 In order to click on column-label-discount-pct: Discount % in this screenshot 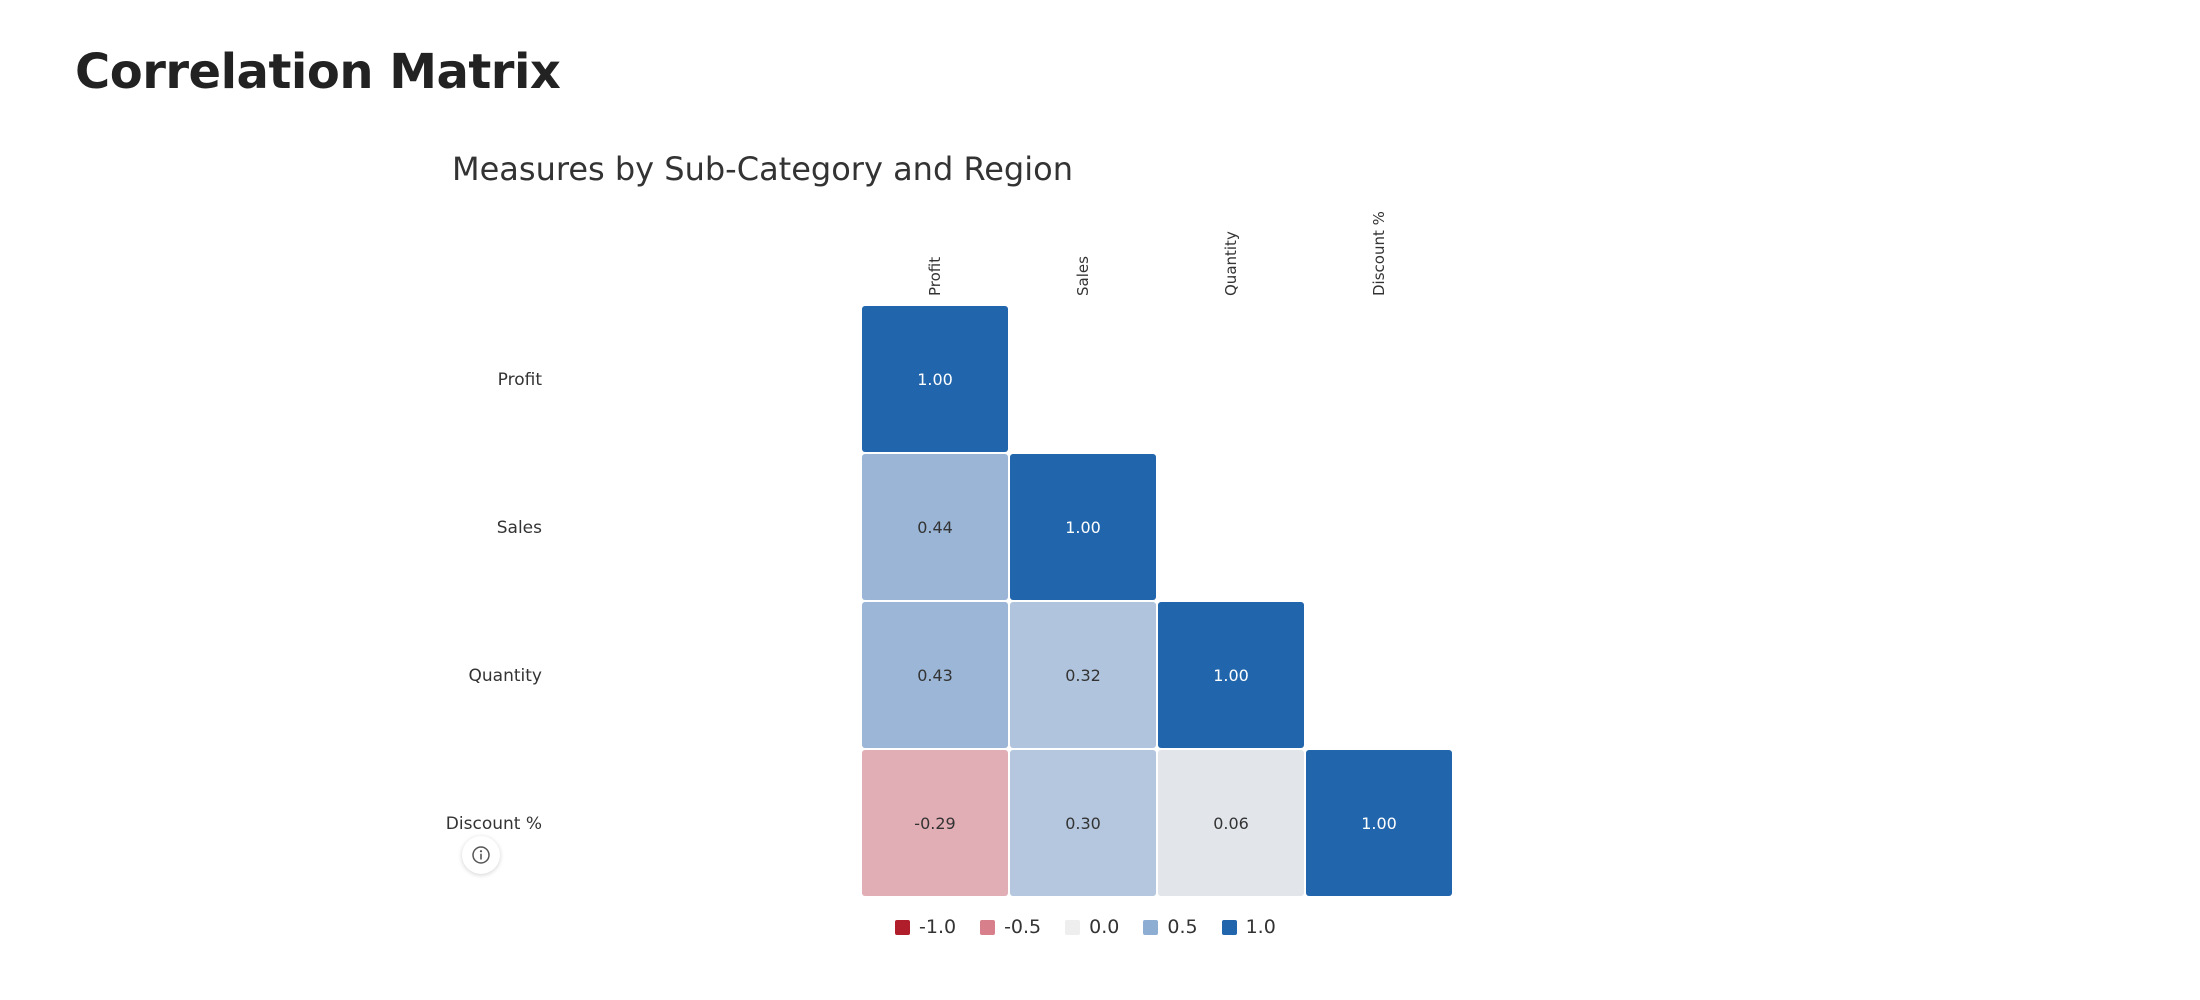, I will do `click(1379, 253)`.